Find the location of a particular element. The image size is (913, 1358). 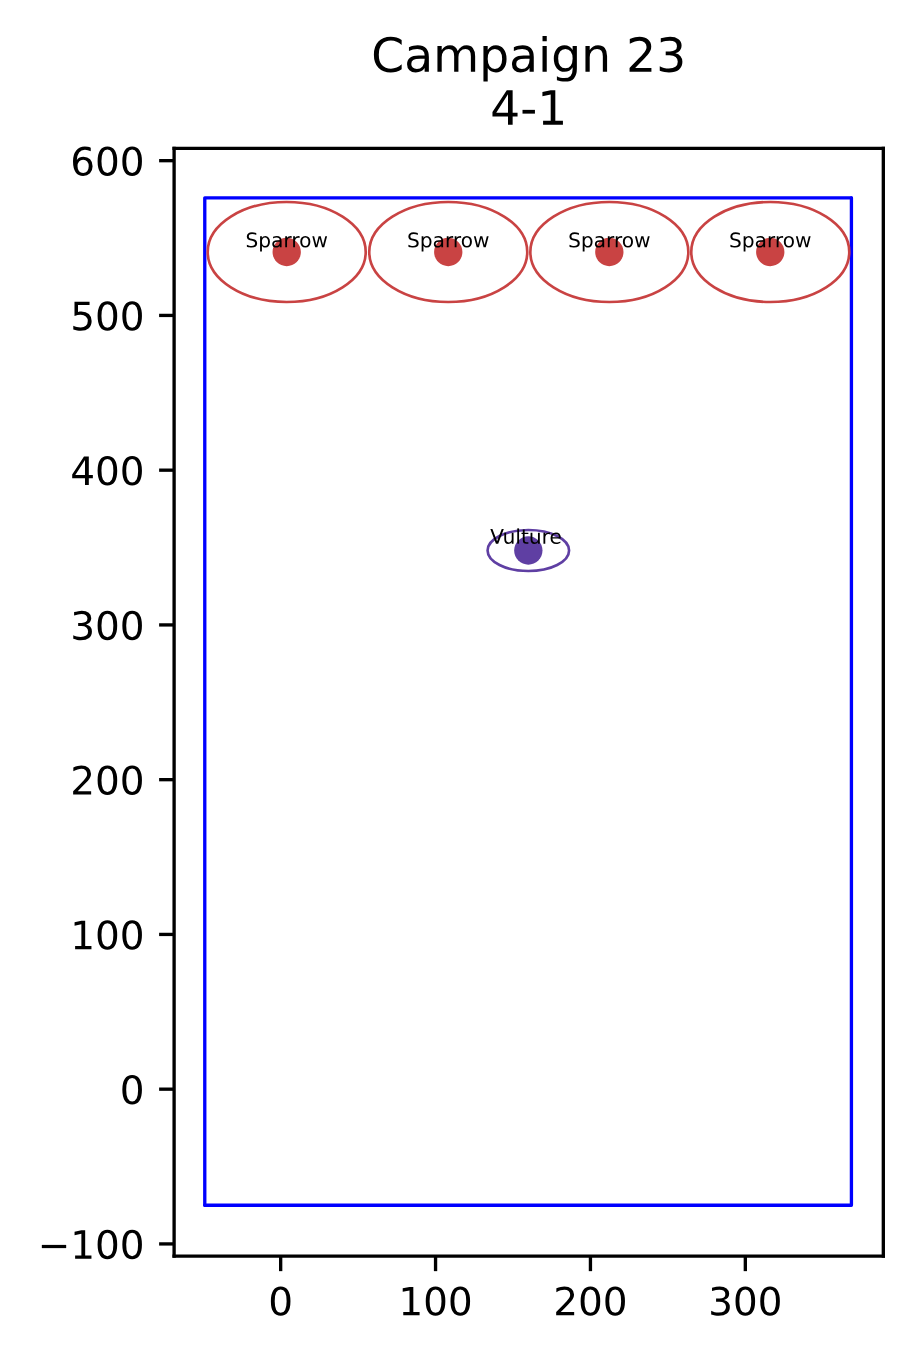

y-tick-label: 600 is located at coordinates (107, 161).